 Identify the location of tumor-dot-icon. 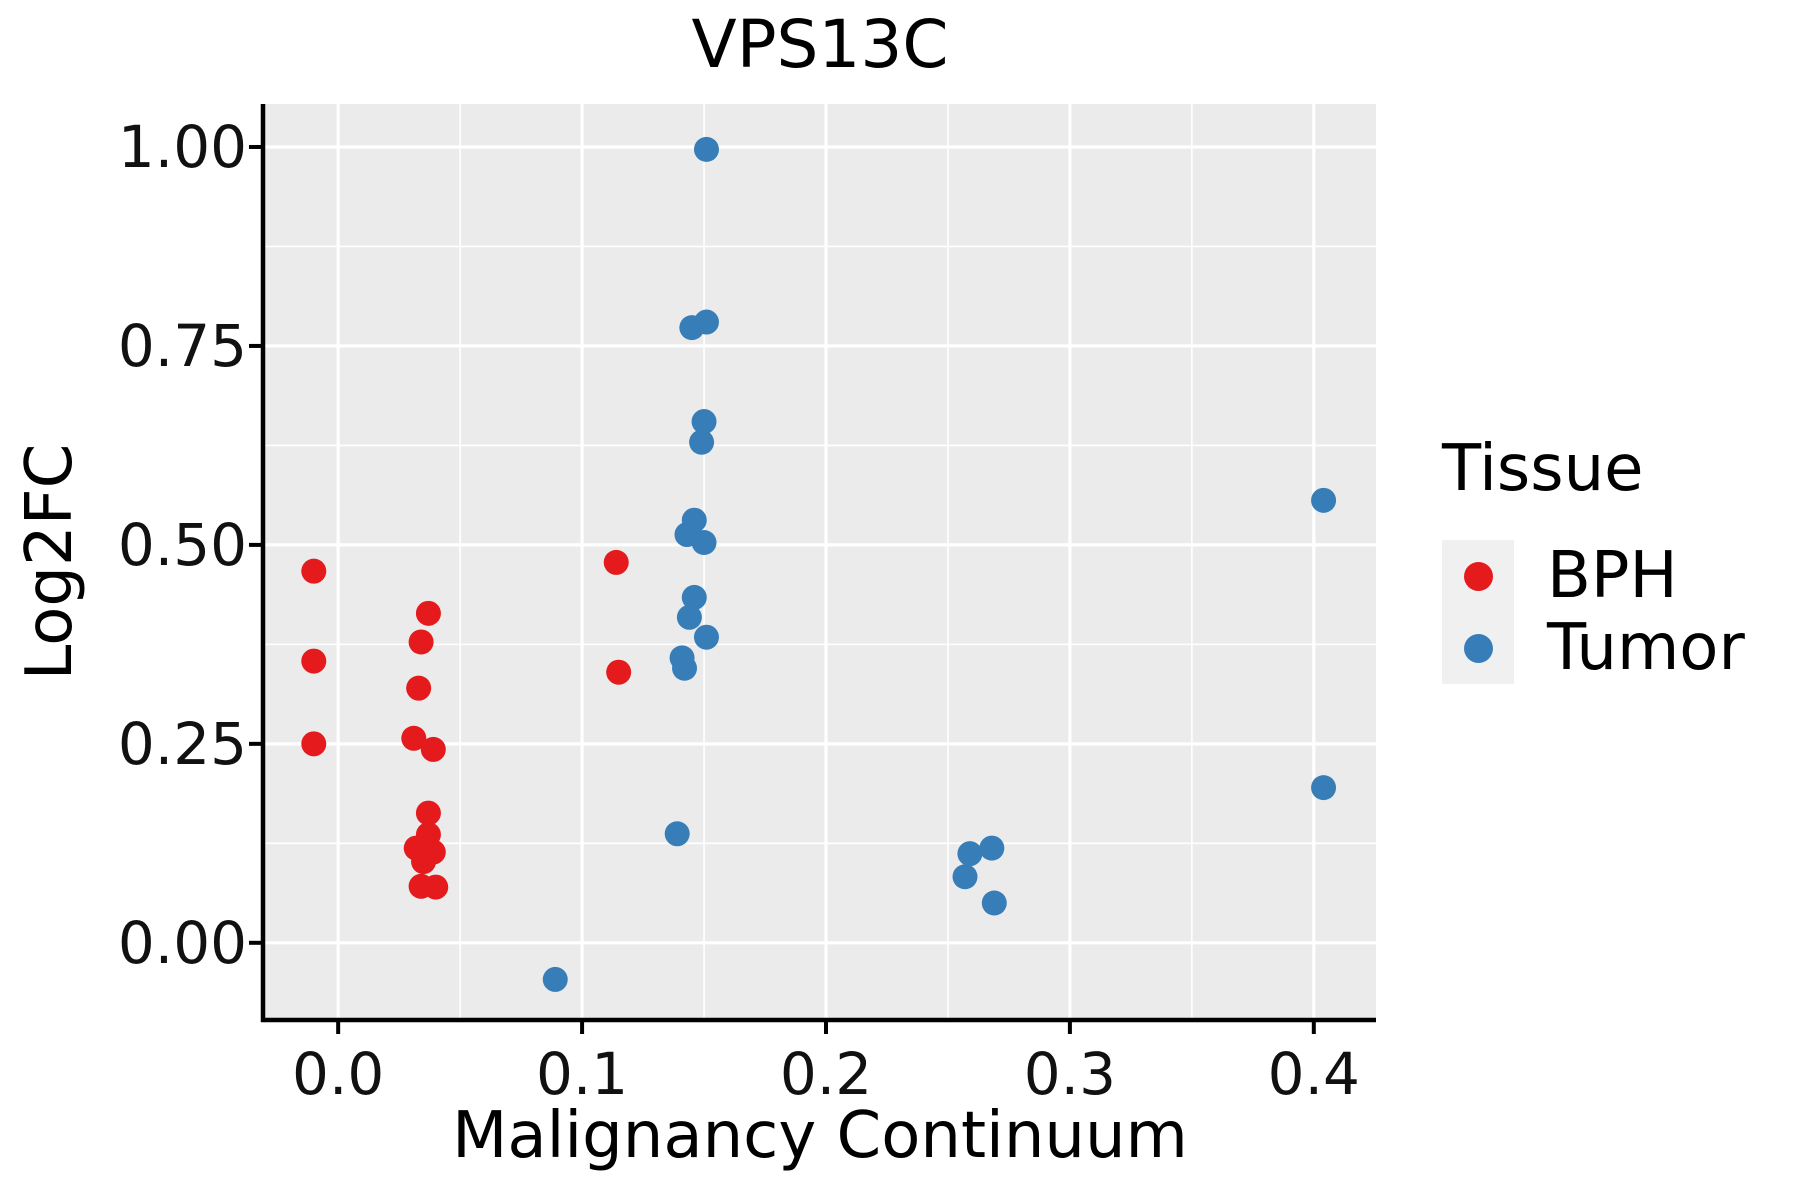
(1478, 648).